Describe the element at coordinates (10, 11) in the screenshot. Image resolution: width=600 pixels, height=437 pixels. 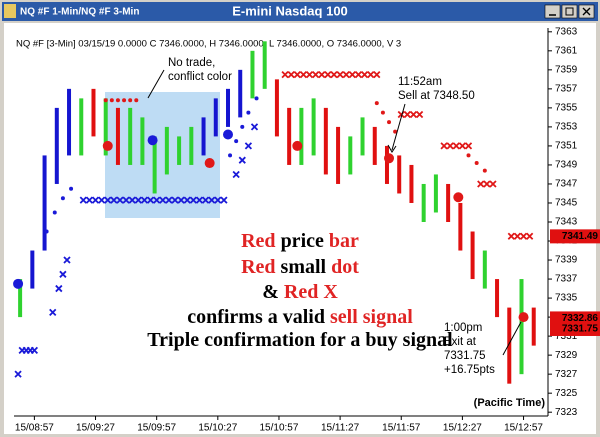
I see `app-icon` at that location.